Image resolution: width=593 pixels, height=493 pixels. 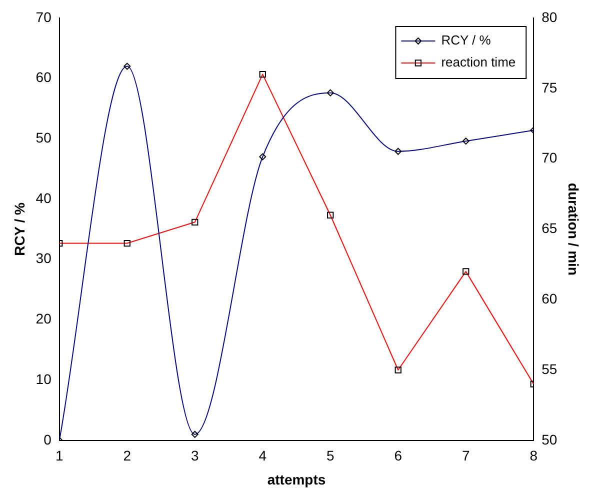 What do you see at coordinates (550, 87) in the screenshot?
I see `y2-tick-label: 75` at bounding box center [550, 87].